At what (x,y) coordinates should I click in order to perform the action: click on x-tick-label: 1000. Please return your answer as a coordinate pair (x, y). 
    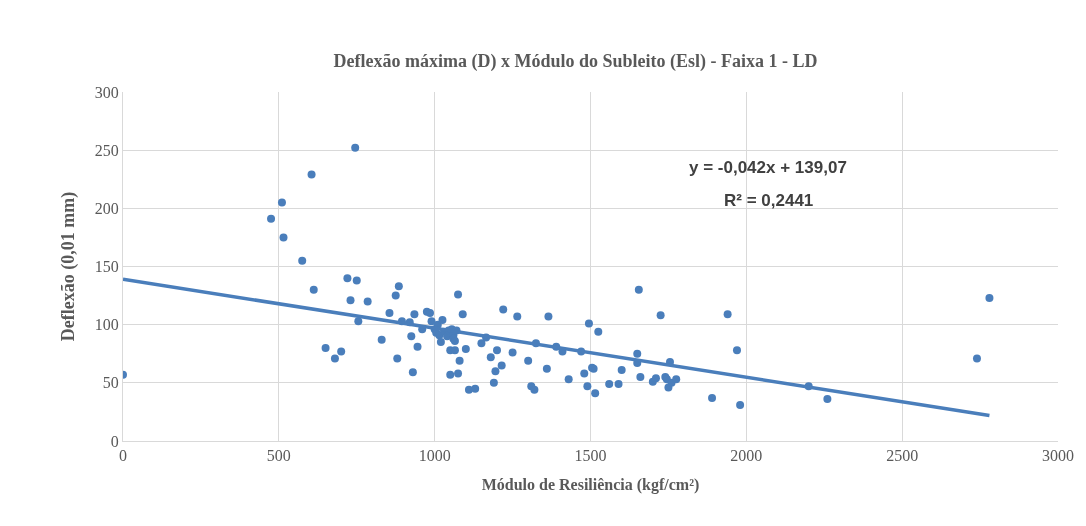
    Looking at the image, I should click on (434, 456).